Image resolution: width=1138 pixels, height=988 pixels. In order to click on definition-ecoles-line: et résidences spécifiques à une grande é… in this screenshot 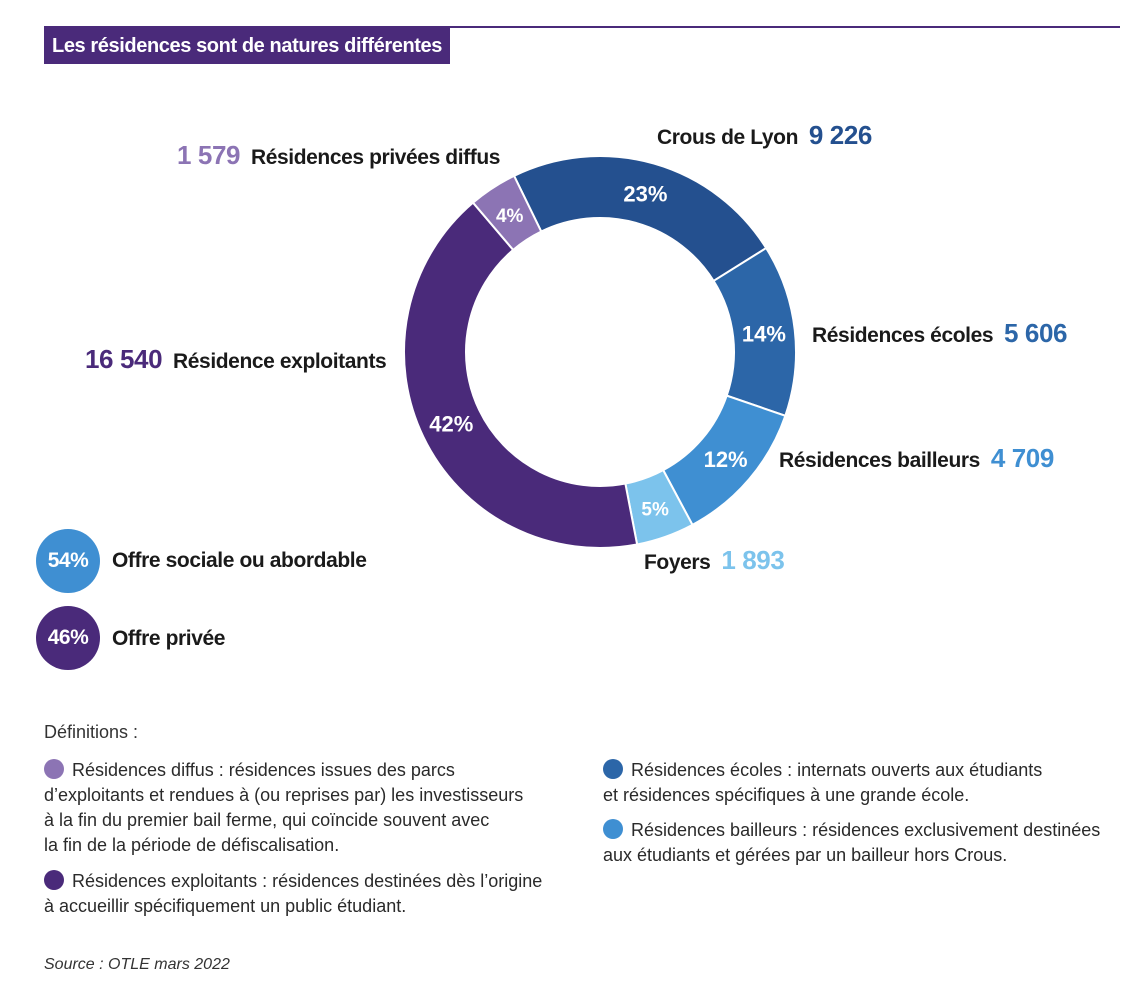, I will do `click(786, 795)`.